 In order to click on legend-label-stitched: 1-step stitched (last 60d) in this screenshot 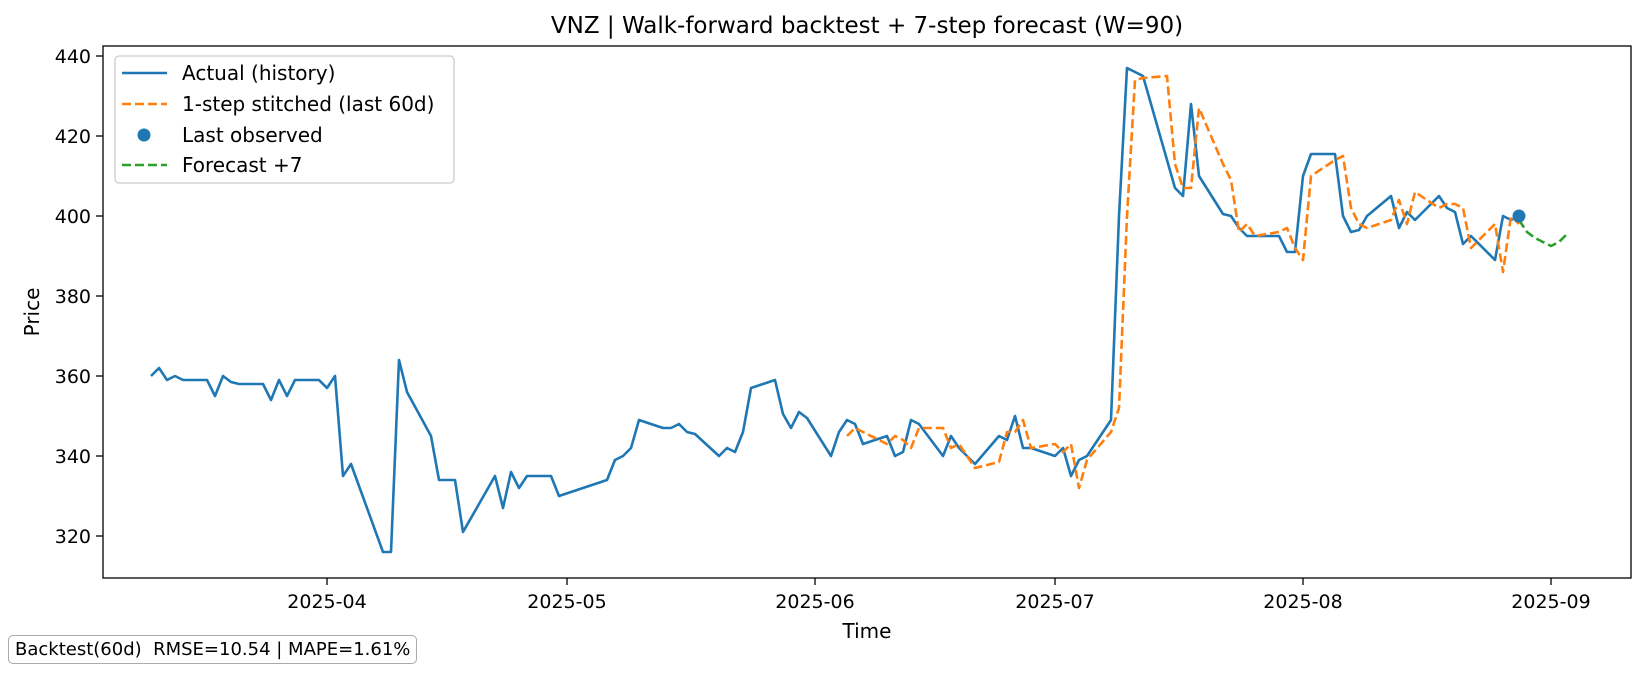, I will do `click(308, 104)`.